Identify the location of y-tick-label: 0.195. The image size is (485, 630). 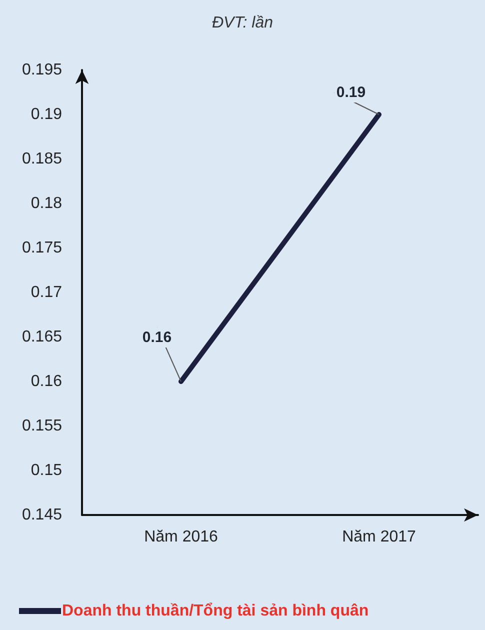
(42, 70).